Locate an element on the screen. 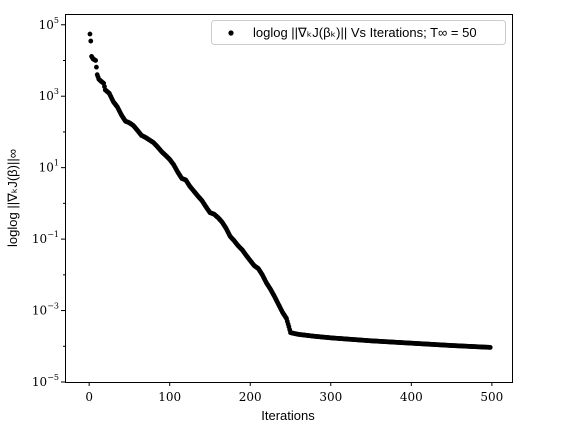 The image size is (562, 429). y-tick-label: 10⁵ is located at coordinates (49, 24).